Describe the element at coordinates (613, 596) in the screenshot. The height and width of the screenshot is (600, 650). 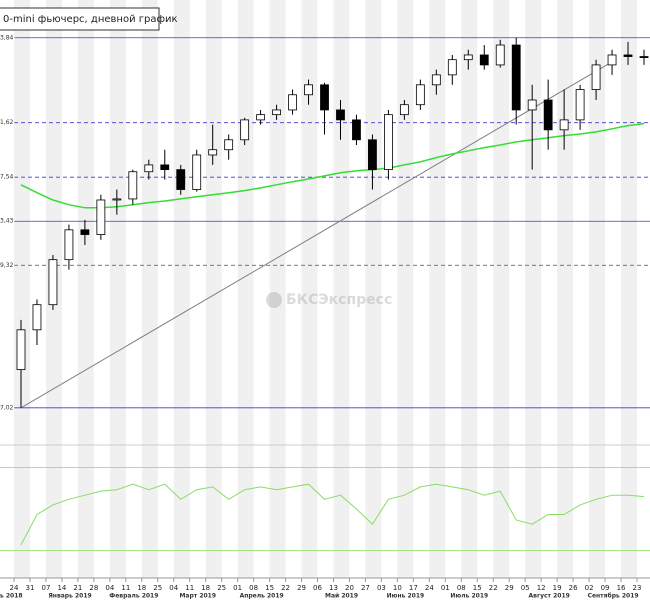
I see `month-label: Сентябрь 2019` at that location.